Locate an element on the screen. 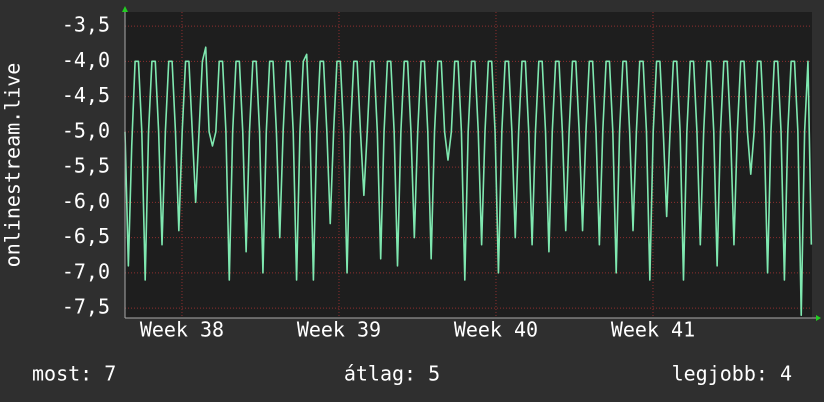 This screenshot has height=402, width=824. y-tick-label: -5,5 is located at coordinates (86, 166).